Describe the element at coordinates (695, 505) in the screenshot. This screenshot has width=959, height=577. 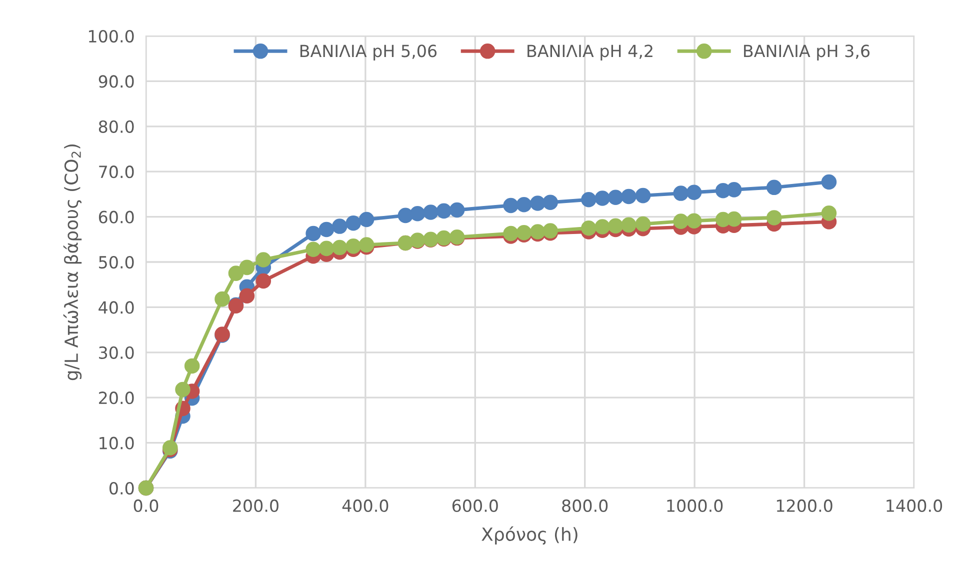
I see `x-tick-label: 1000.0` at that location.